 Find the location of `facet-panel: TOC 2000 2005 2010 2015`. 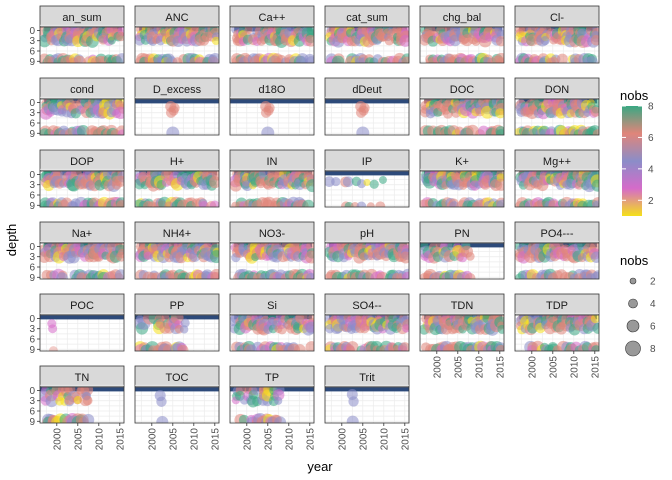

facet-panel: TOC 2000 2005 2010 2015 is located at coordinates (177, 408).